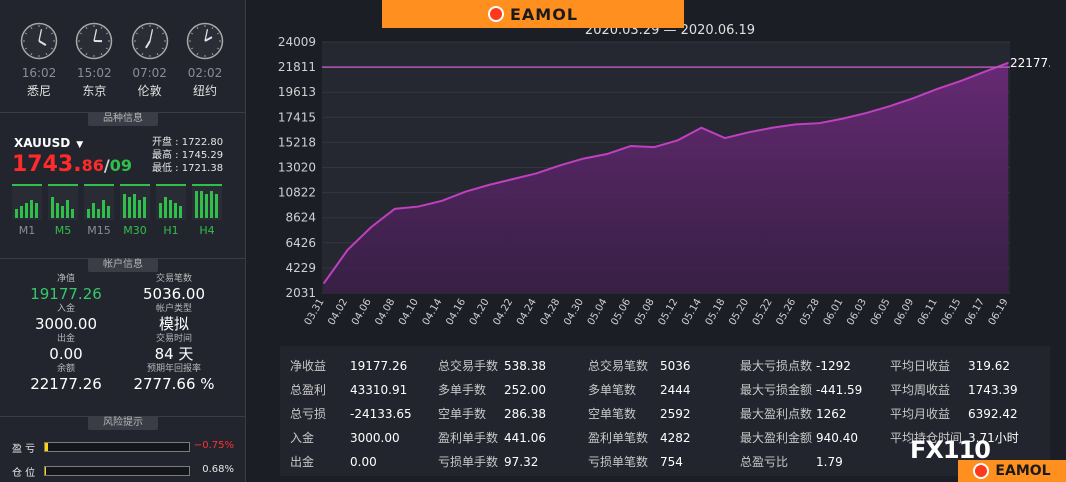 The image size is (1066, 482). What do you see at coordinates (204, 91) in the screenshot?
I see `clock-city: 纽约` at bounding box center [204, 91].